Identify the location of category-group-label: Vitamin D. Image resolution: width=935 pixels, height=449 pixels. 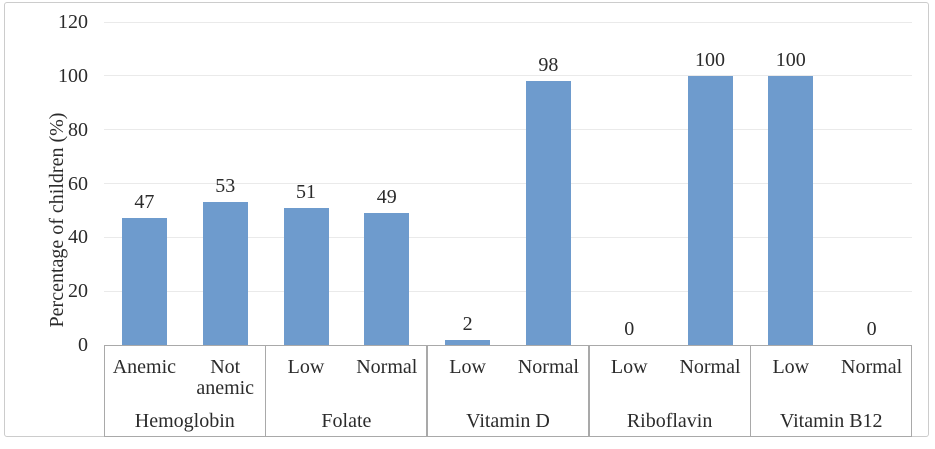
(508, 421).